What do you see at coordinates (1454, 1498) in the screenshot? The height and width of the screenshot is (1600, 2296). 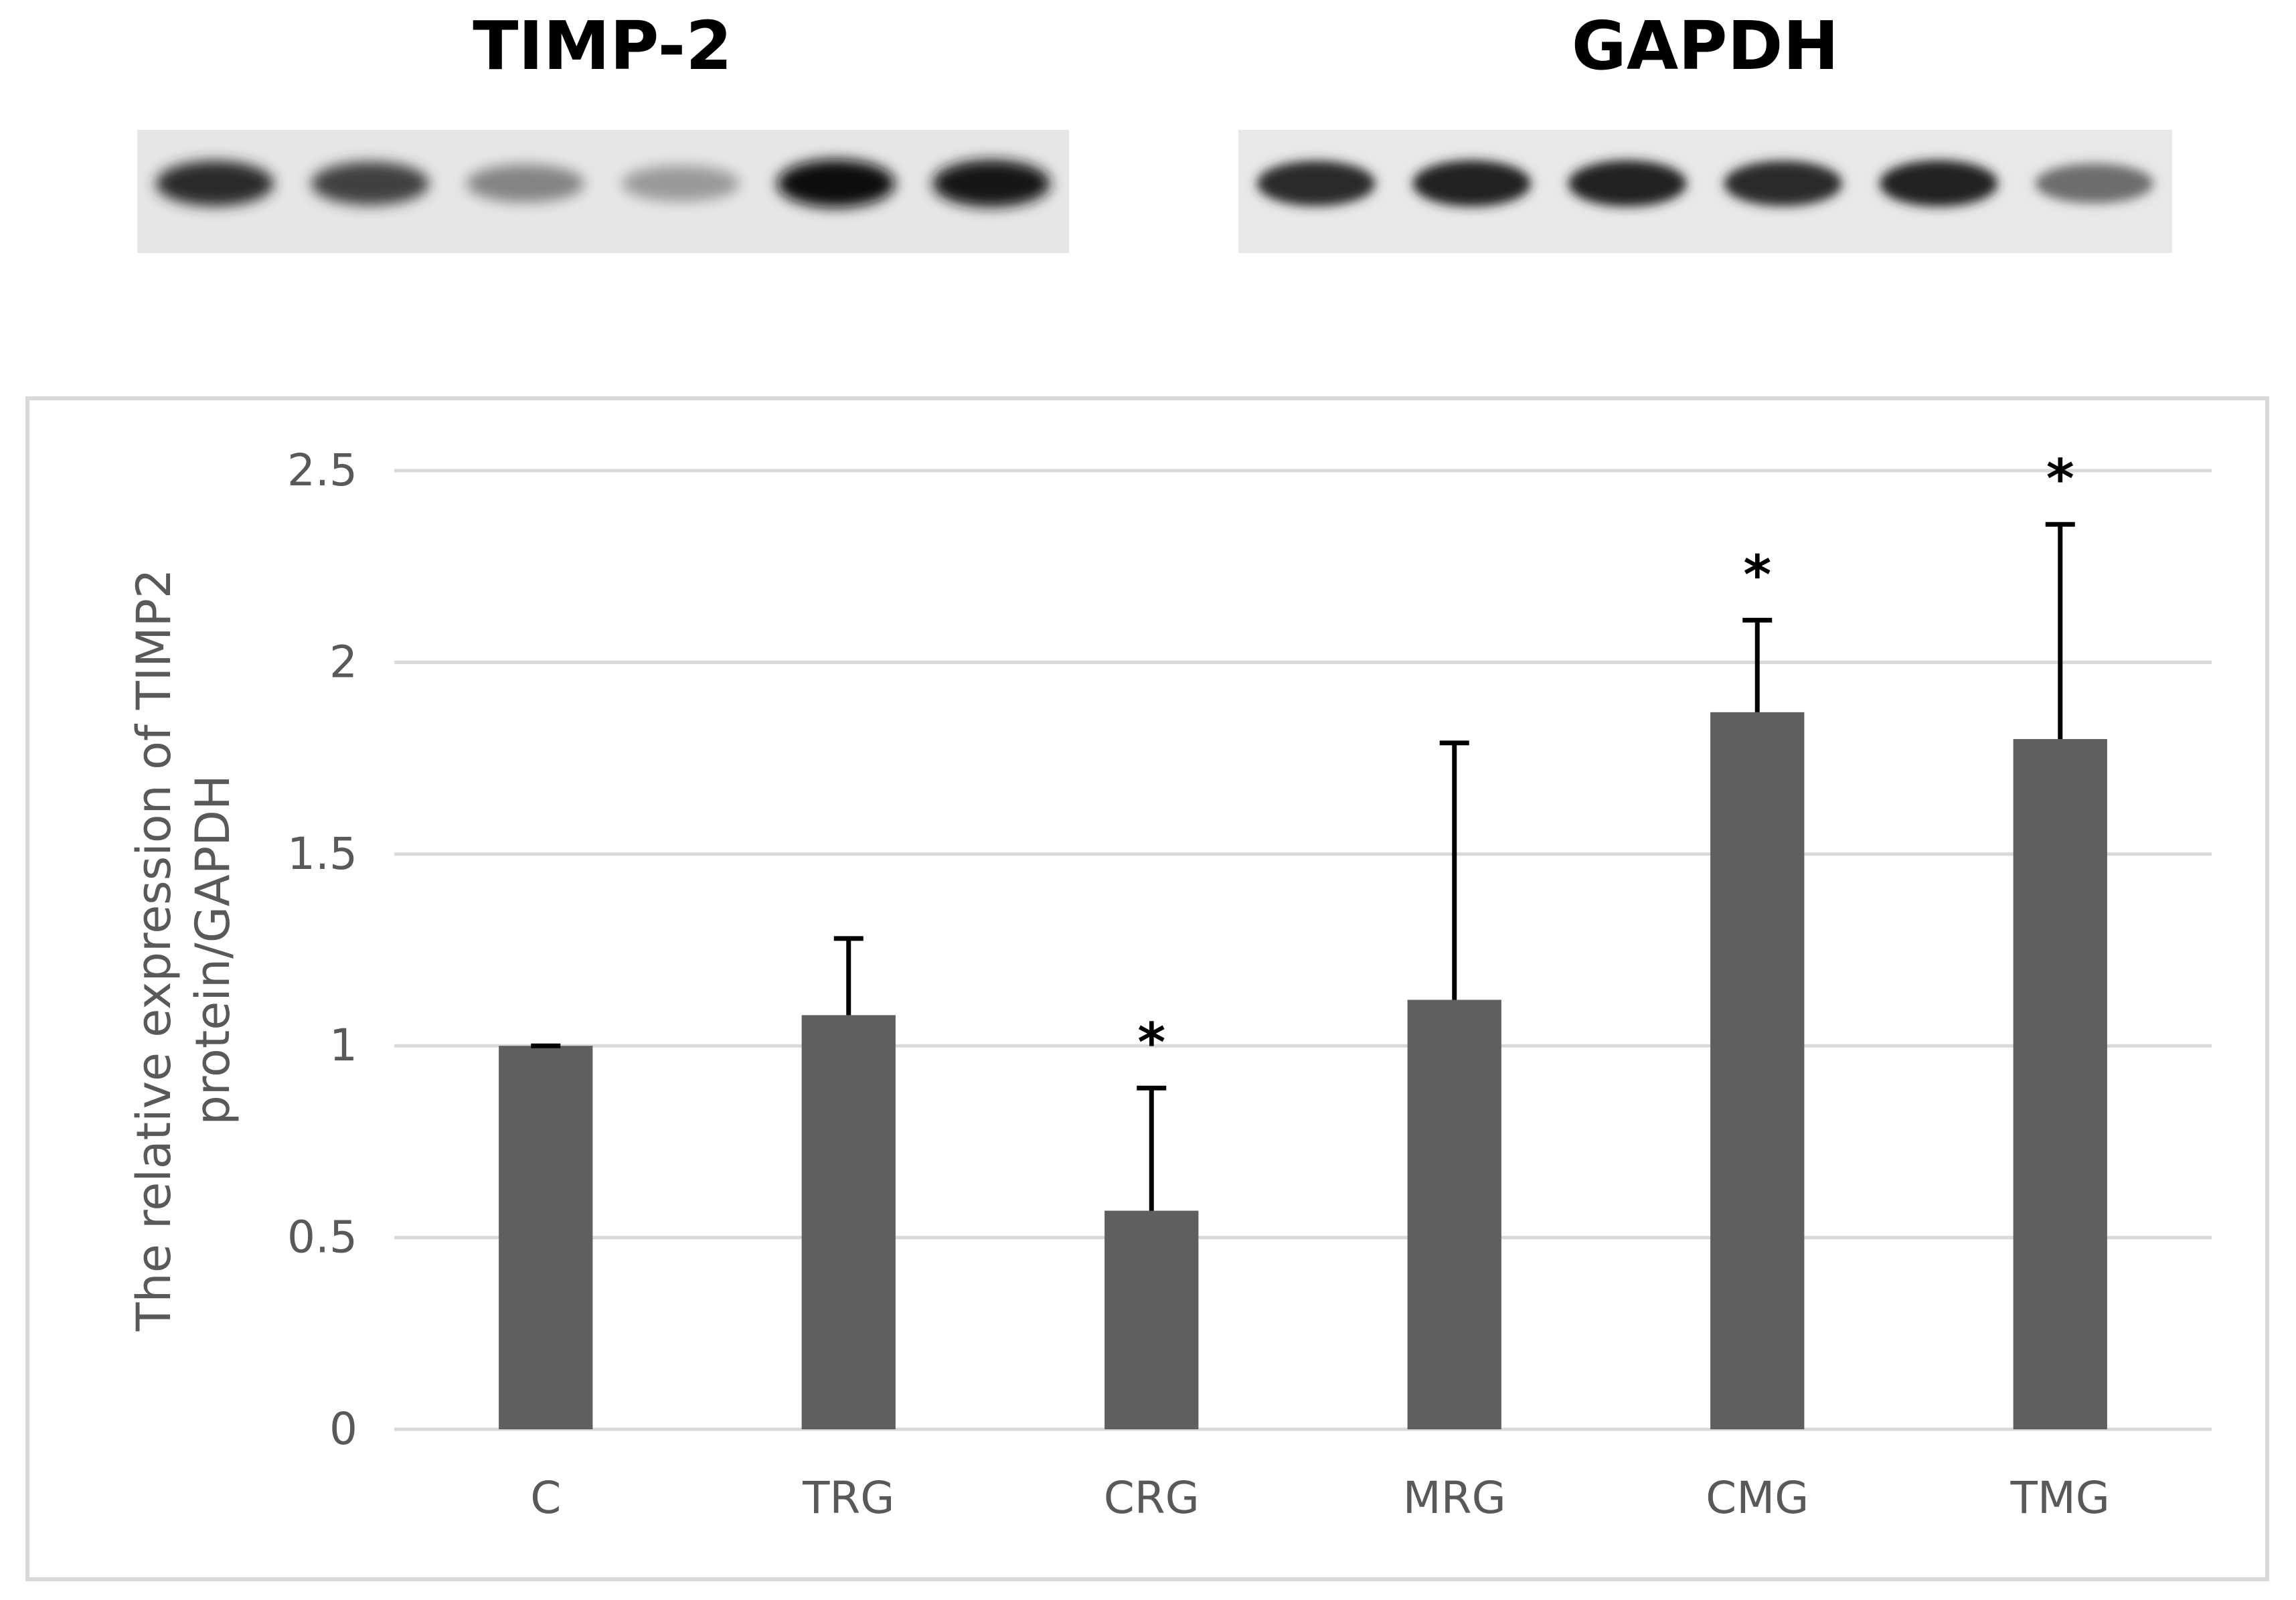 I see `x-tick-label: MRG` at bounding box center [1454, 1498].